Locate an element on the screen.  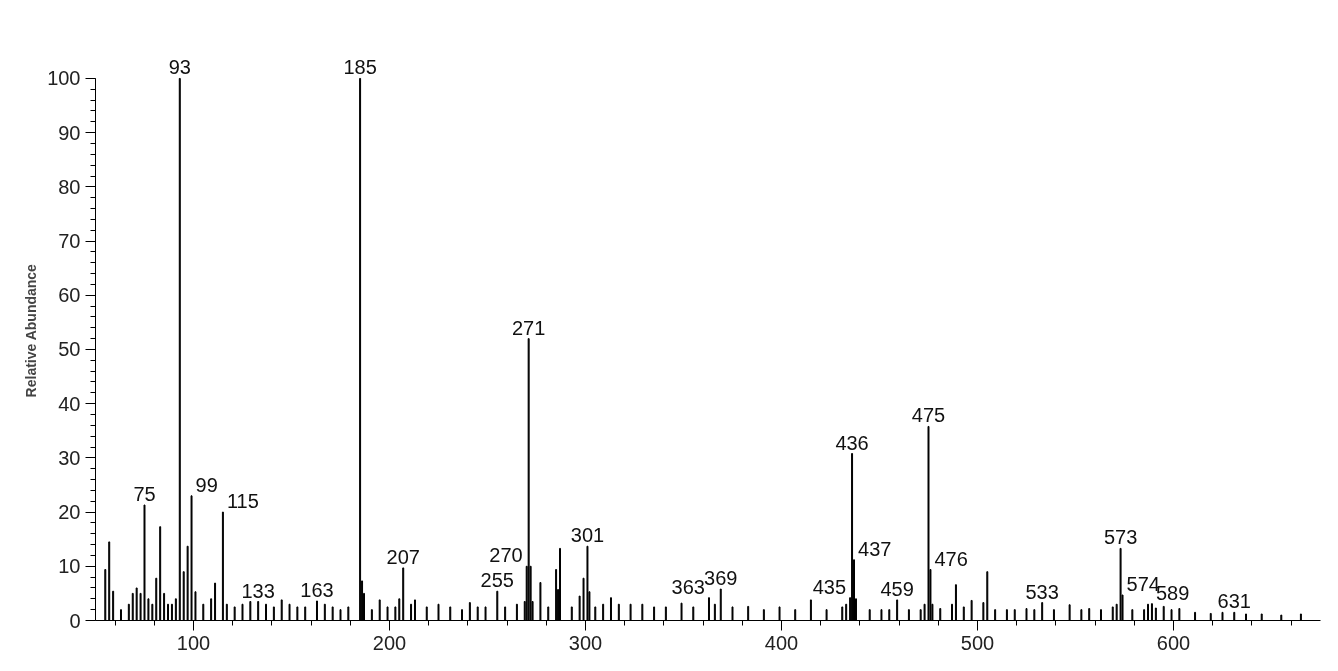
y-tick-label: 10 is located at coordinates (69, 566).